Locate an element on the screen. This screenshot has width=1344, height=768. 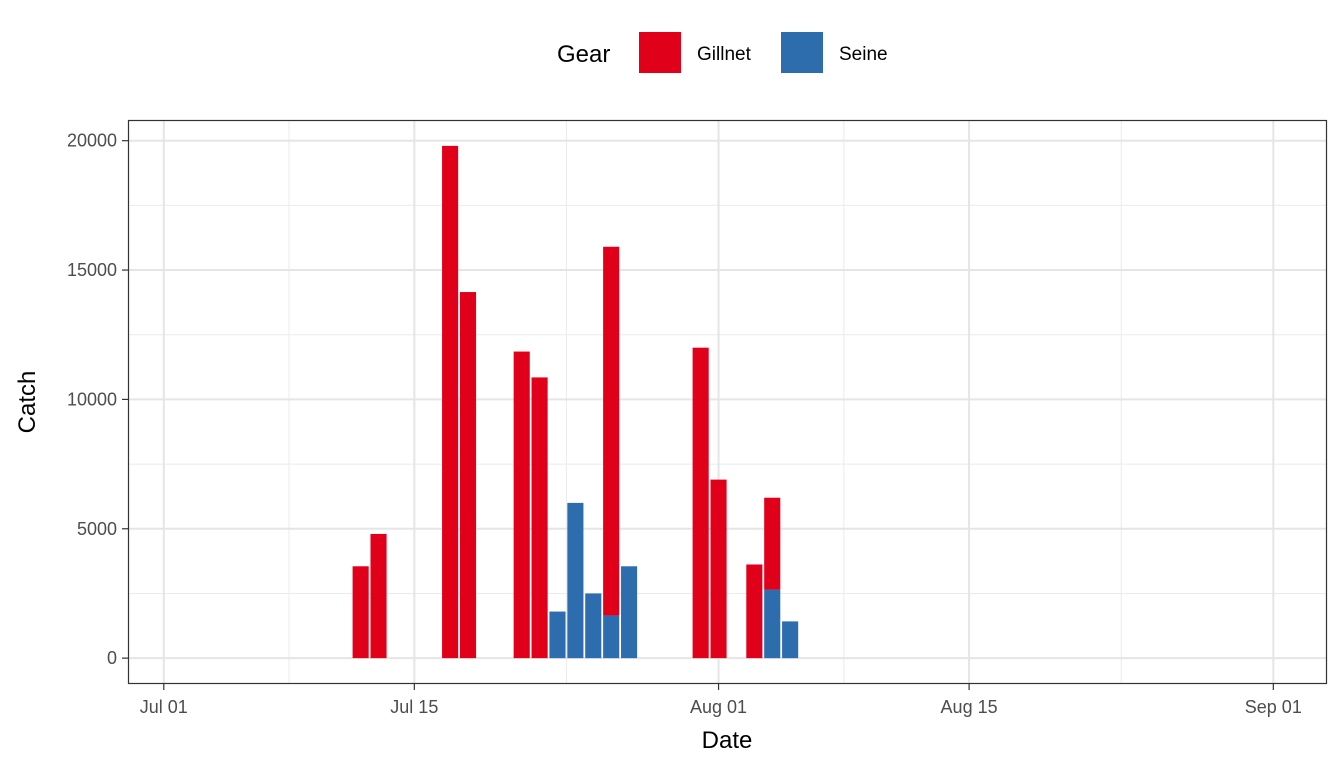
y-axis: 0 5000 10000 15000 20000 is located at coordinates (97, 399).